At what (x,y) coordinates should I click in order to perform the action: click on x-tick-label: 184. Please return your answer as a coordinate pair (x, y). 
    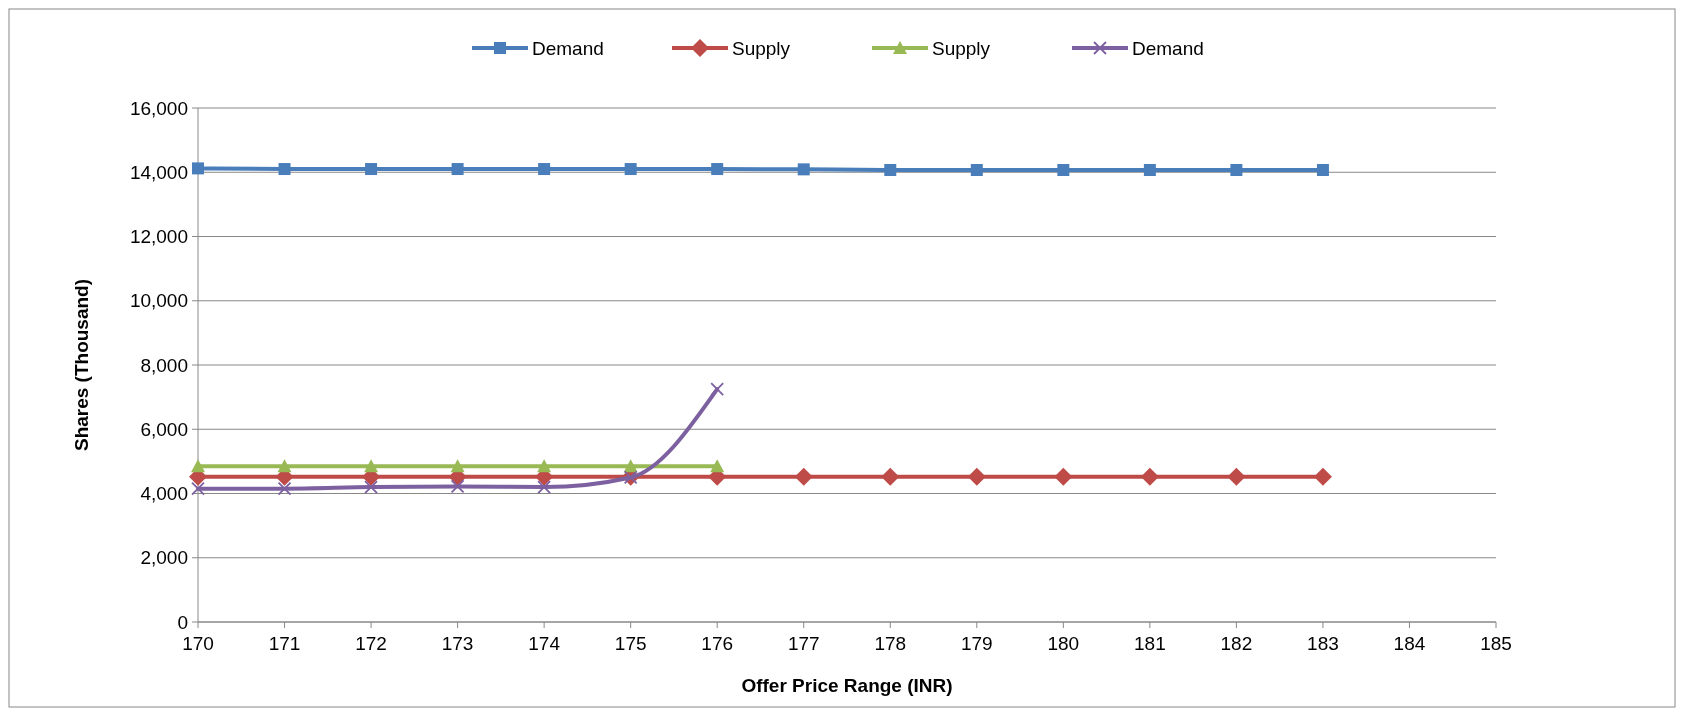
    Looking at the image, I should click on (1409, 643).